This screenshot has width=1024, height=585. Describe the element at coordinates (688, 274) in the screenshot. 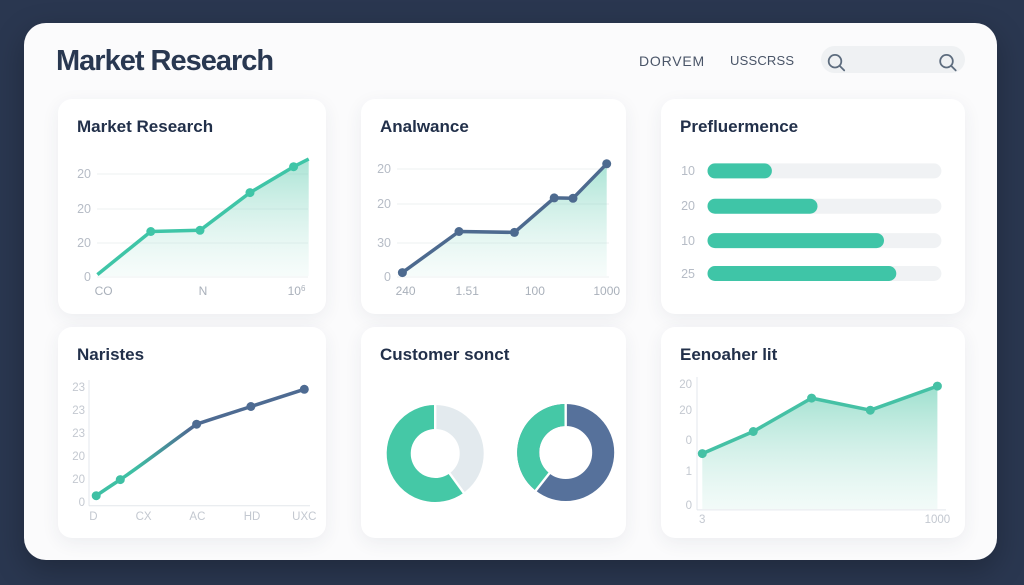

I see `svg-text: 25` at that location.